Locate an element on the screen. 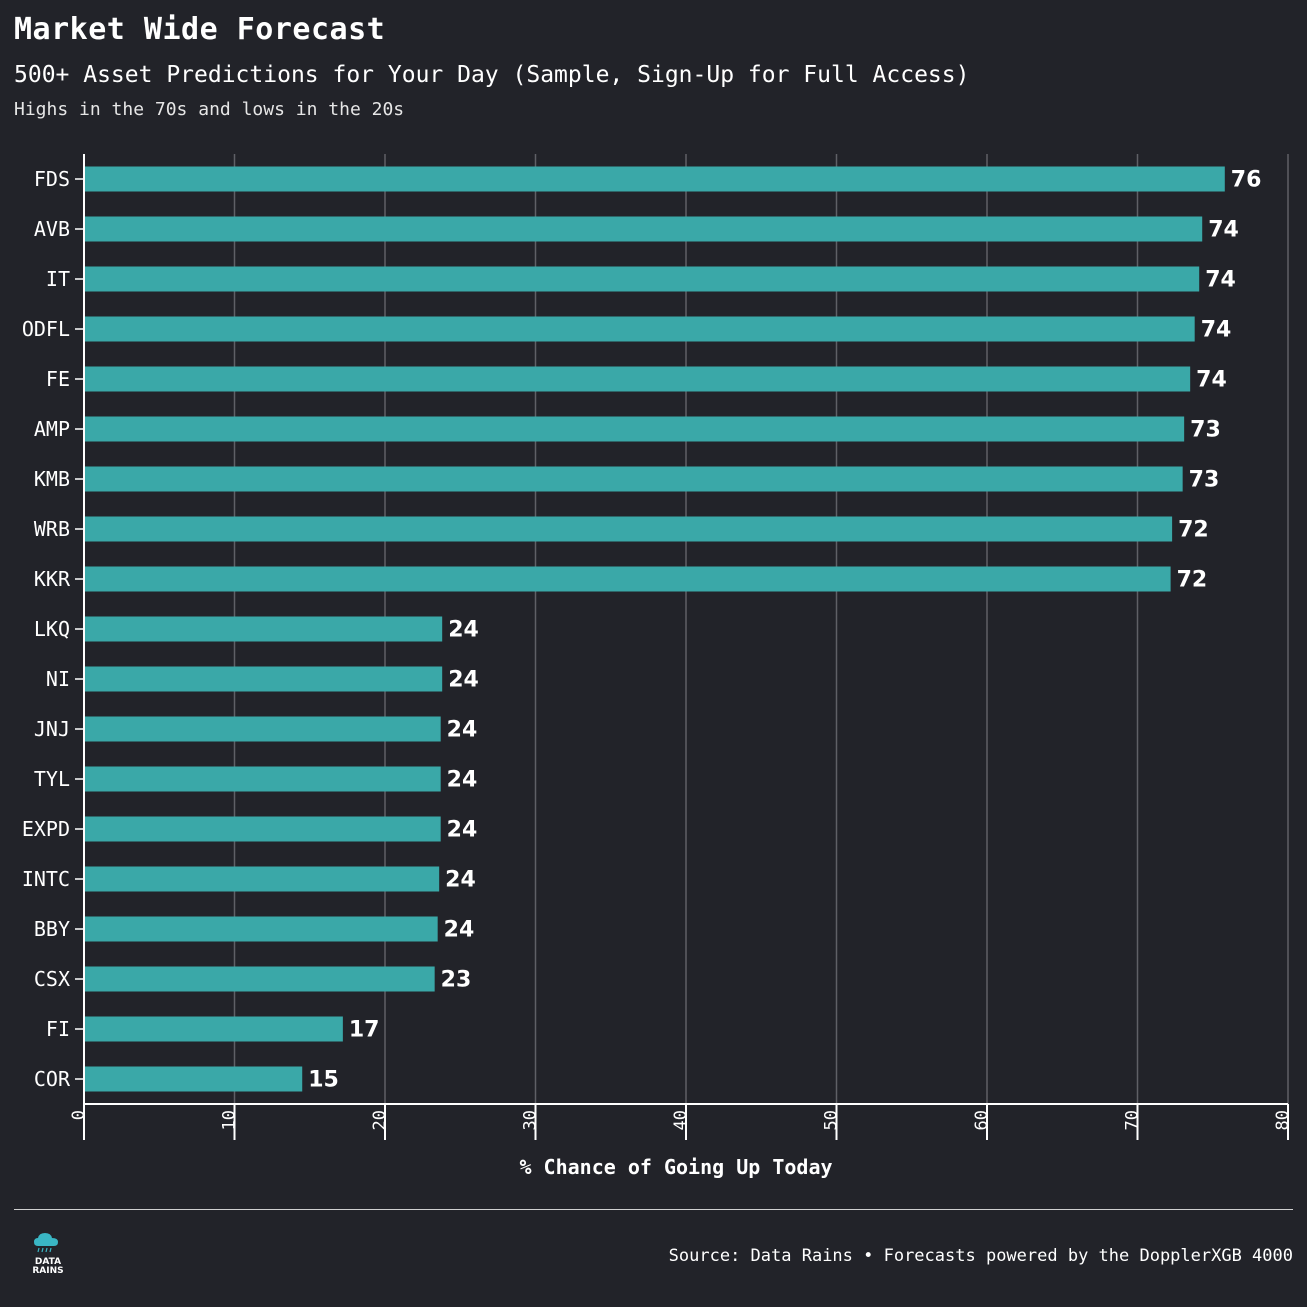 The image size is (1307, 1307). x-tick-label: 60 is located at coordinates (982, 1120).